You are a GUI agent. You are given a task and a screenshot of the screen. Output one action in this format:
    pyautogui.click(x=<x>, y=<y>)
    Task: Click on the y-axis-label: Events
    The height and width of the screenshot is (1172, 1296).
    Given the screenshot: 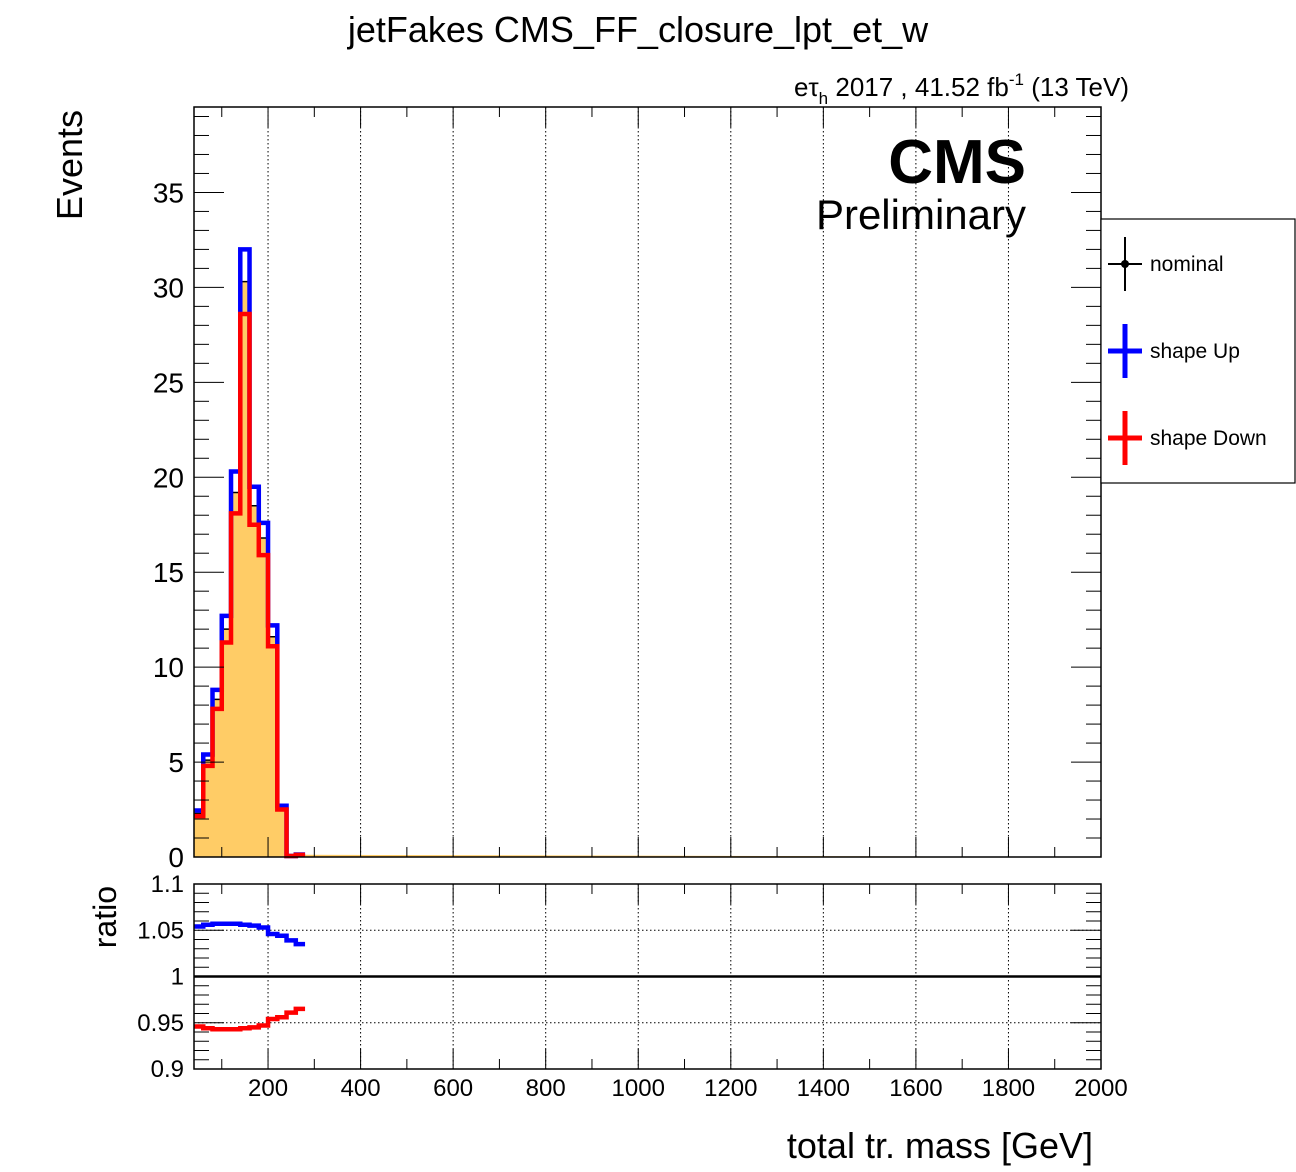 What is the action you would take?
    pyautogui.click(x=69, y=165)
    